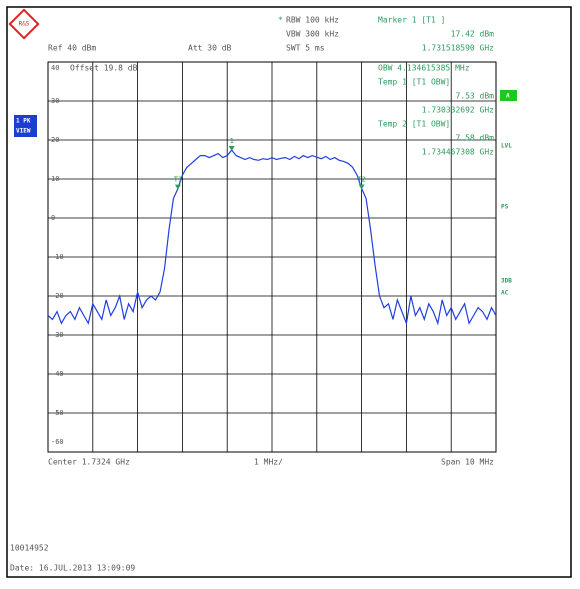 The height and width of the screenshot is (589, 580). What do you see at coordinates (305, 48) in the screenshot?
I see `swt: SWT 5 ms` at bounding box center [305, 48].